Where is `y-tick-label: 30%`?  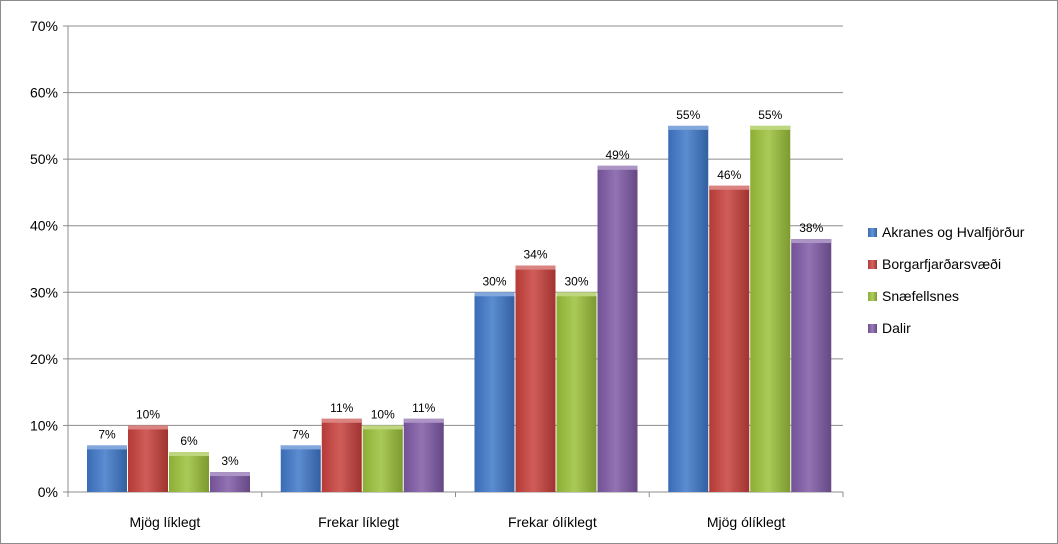 y-tick-label: 30% is located at coordinates (44, 292).